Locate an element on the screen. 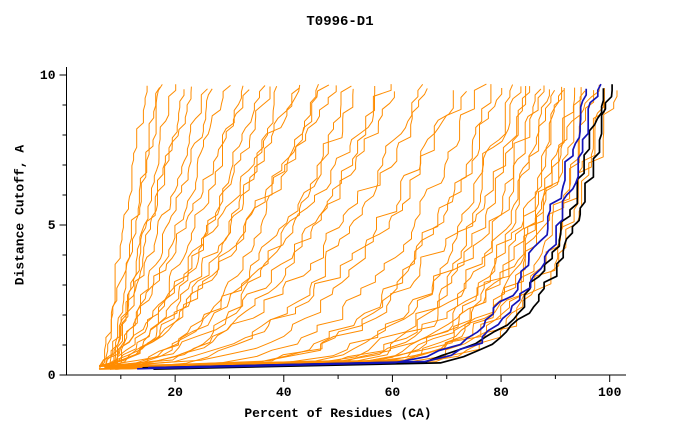 The width and height of the screenshot is (680, 440). svg-text: 60 is located at coordinates (393, 392).